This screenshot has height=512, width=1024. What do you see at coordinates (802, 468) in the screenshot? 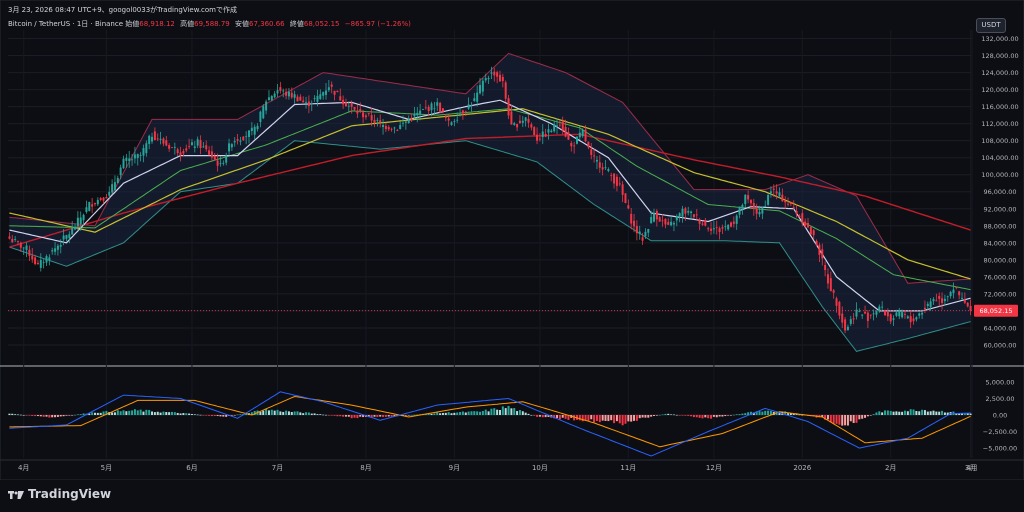
I see `time-axis-tick-label: 2026` at bounding box center [802, 468].